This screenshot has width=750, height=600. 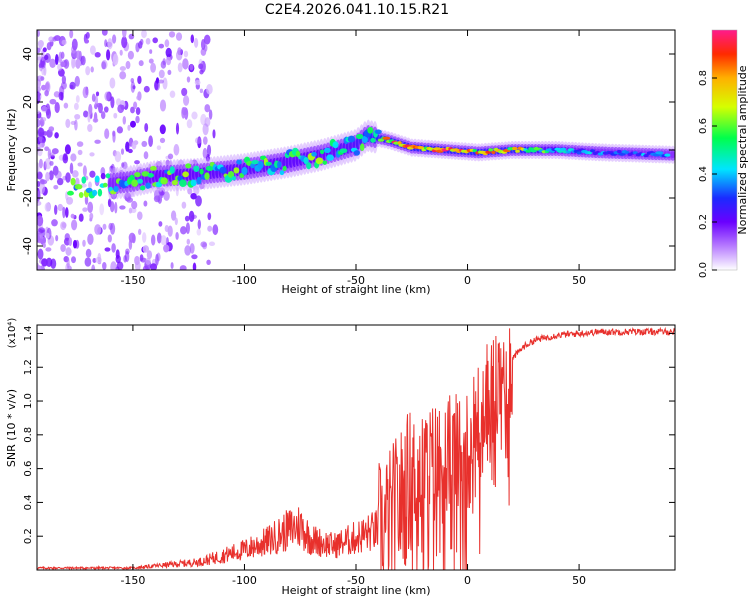 What do you see at coordinates (355, 590) in the screenshot?
I see `snr-x-label: Height of straight line (km)` at bounding box center [355, 590].